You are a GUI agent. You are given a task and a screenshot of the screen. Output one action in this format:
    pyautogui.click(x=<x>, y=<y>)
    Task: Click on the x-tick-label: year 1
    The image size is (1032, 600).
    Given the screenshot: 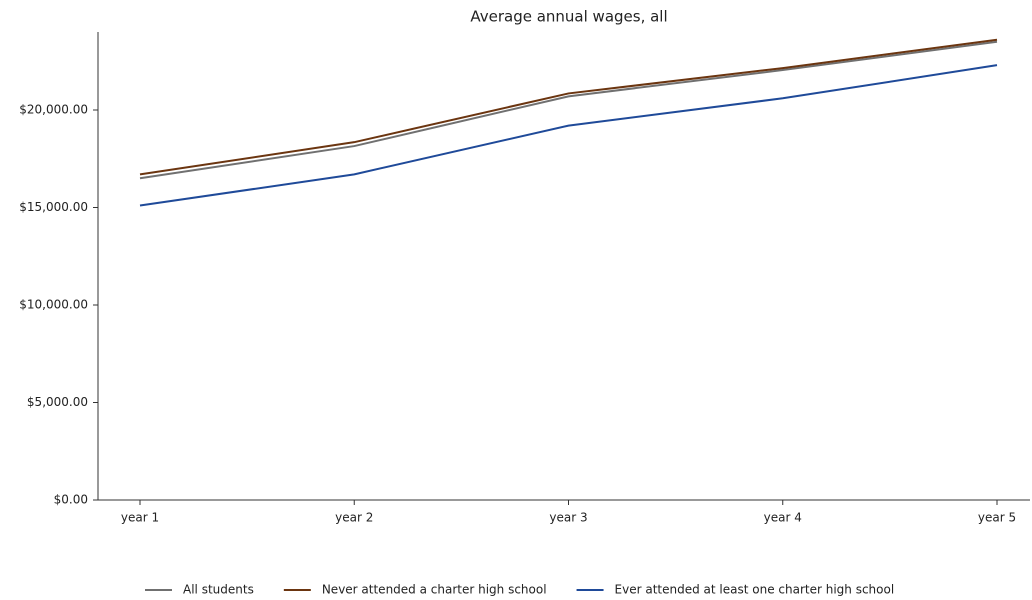 What is the action you would take?
    pyautogui.click(x=140, y=518)
    